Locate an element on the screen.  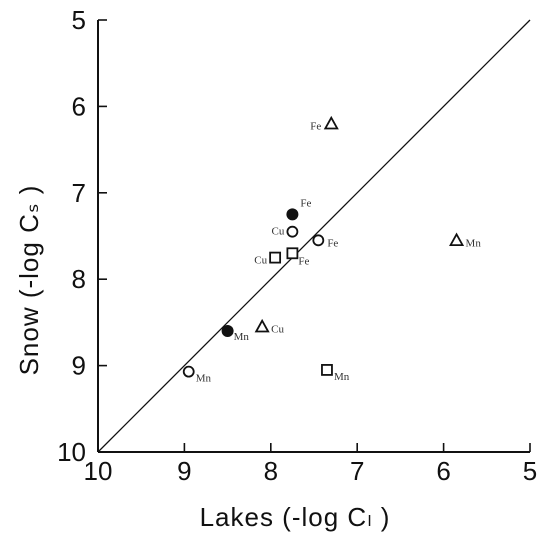
y-tick-label: 6 is located at coordinates (79, 106).